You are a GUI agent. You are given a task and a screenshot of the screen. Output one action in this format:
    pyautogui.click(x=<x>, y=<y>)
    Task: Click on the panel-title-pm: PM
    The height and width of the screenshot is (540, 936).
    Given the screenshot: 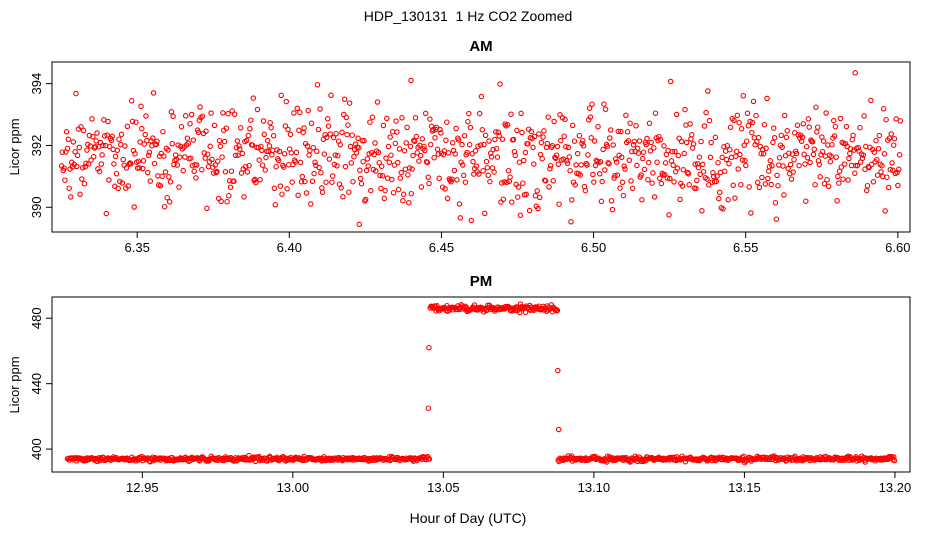 What is the action you would take?
    pyautogui.click(x=481, y=281)
    